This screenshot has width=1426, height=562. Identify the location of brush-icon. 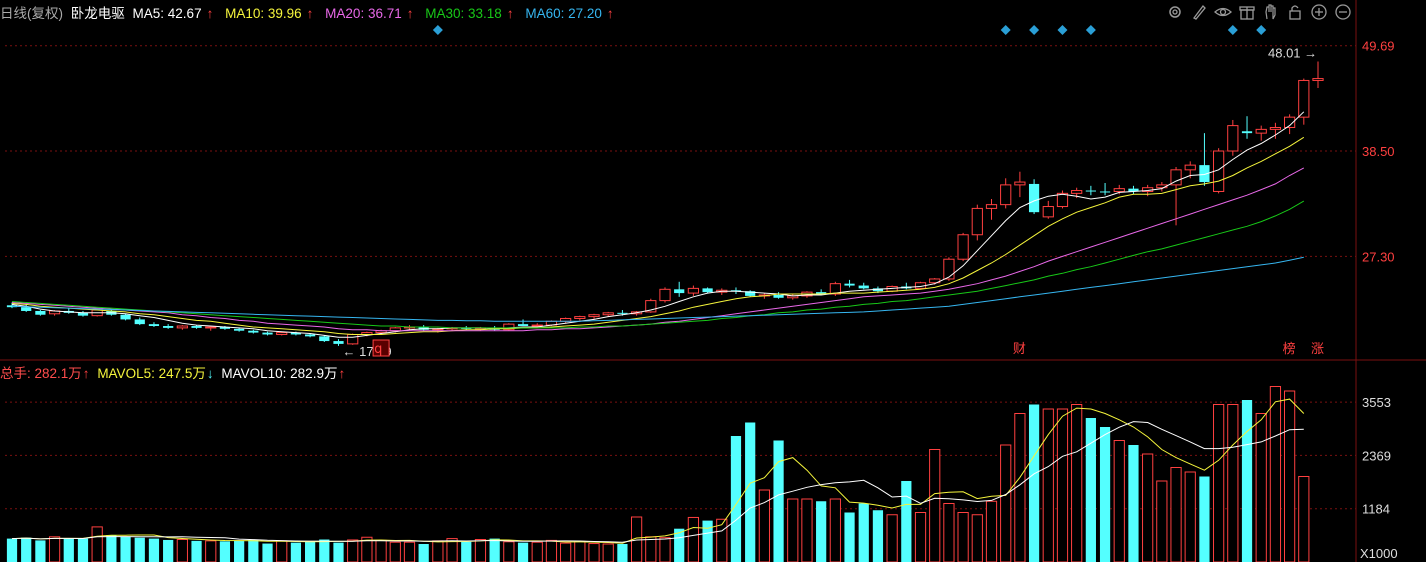
(1199, 12).